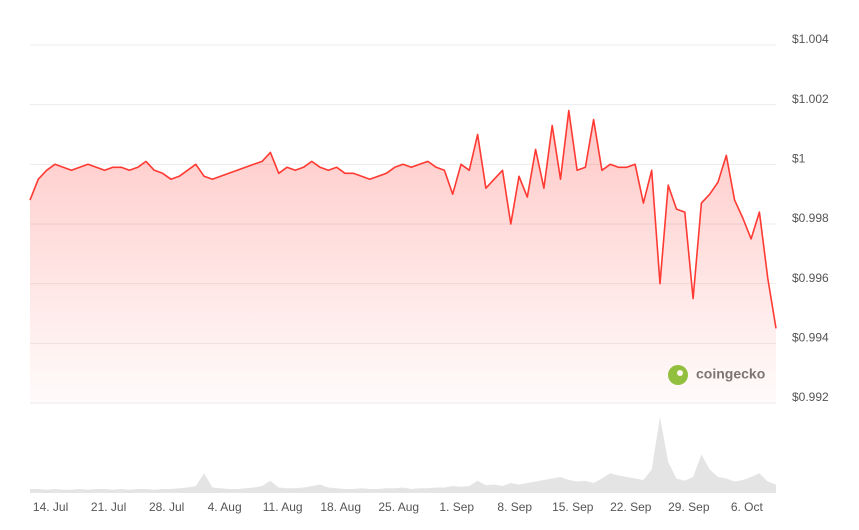  Describe the element at coordinates (810, 397) in the screenshot. I see `y-tick-label: $0.992` at that location.